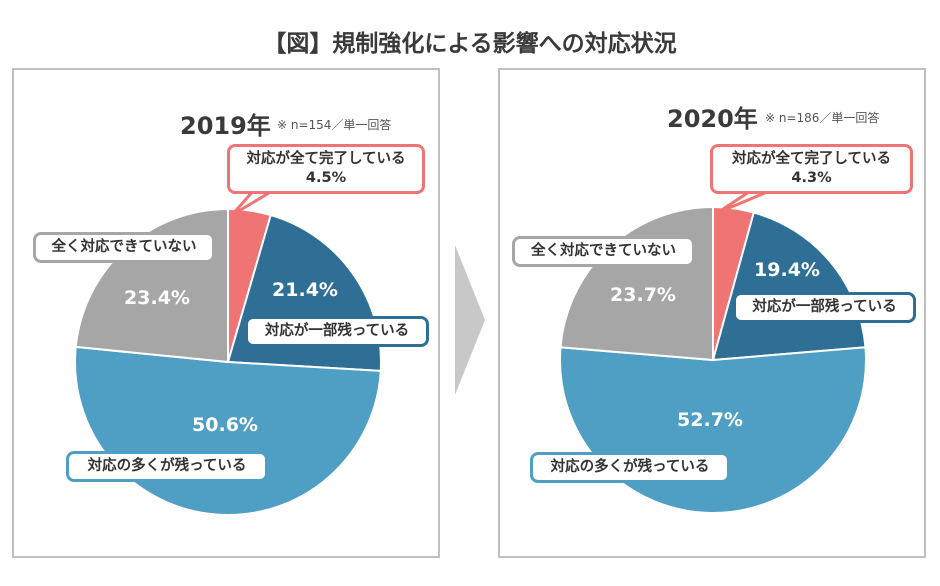 The image size is (940, 586). I want to click on callout-partial-2020: 対応が一部残っている, so click(824, 307).